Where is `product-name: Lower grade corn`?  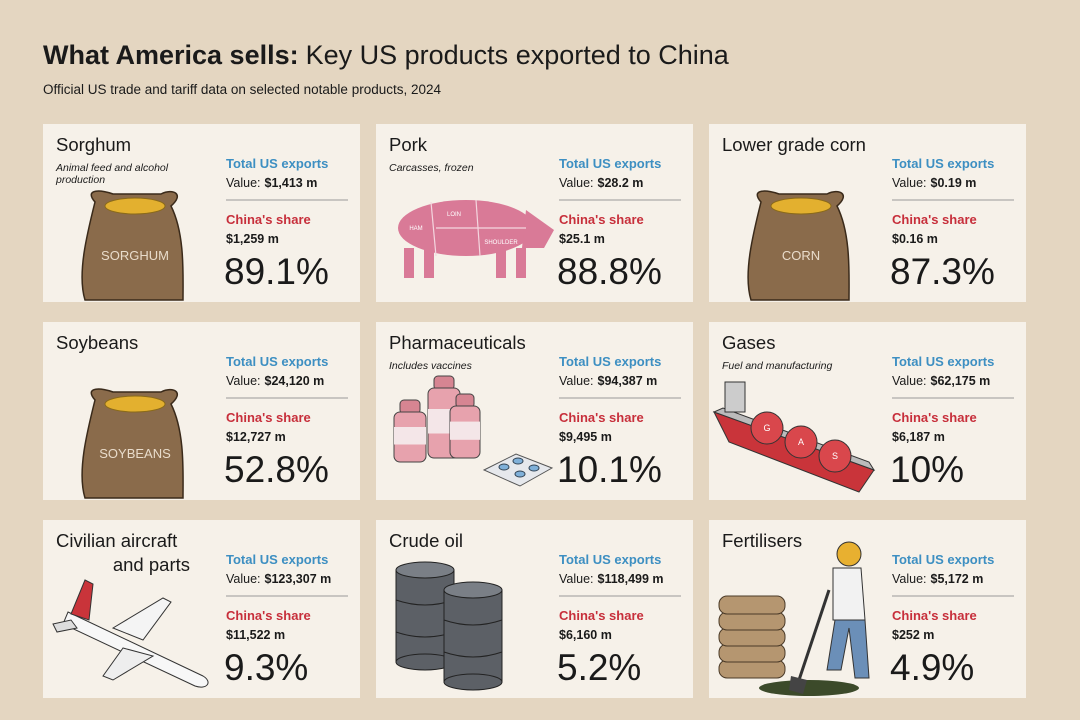
product-name: Lower grade corn is located at coordinates (794, 144).